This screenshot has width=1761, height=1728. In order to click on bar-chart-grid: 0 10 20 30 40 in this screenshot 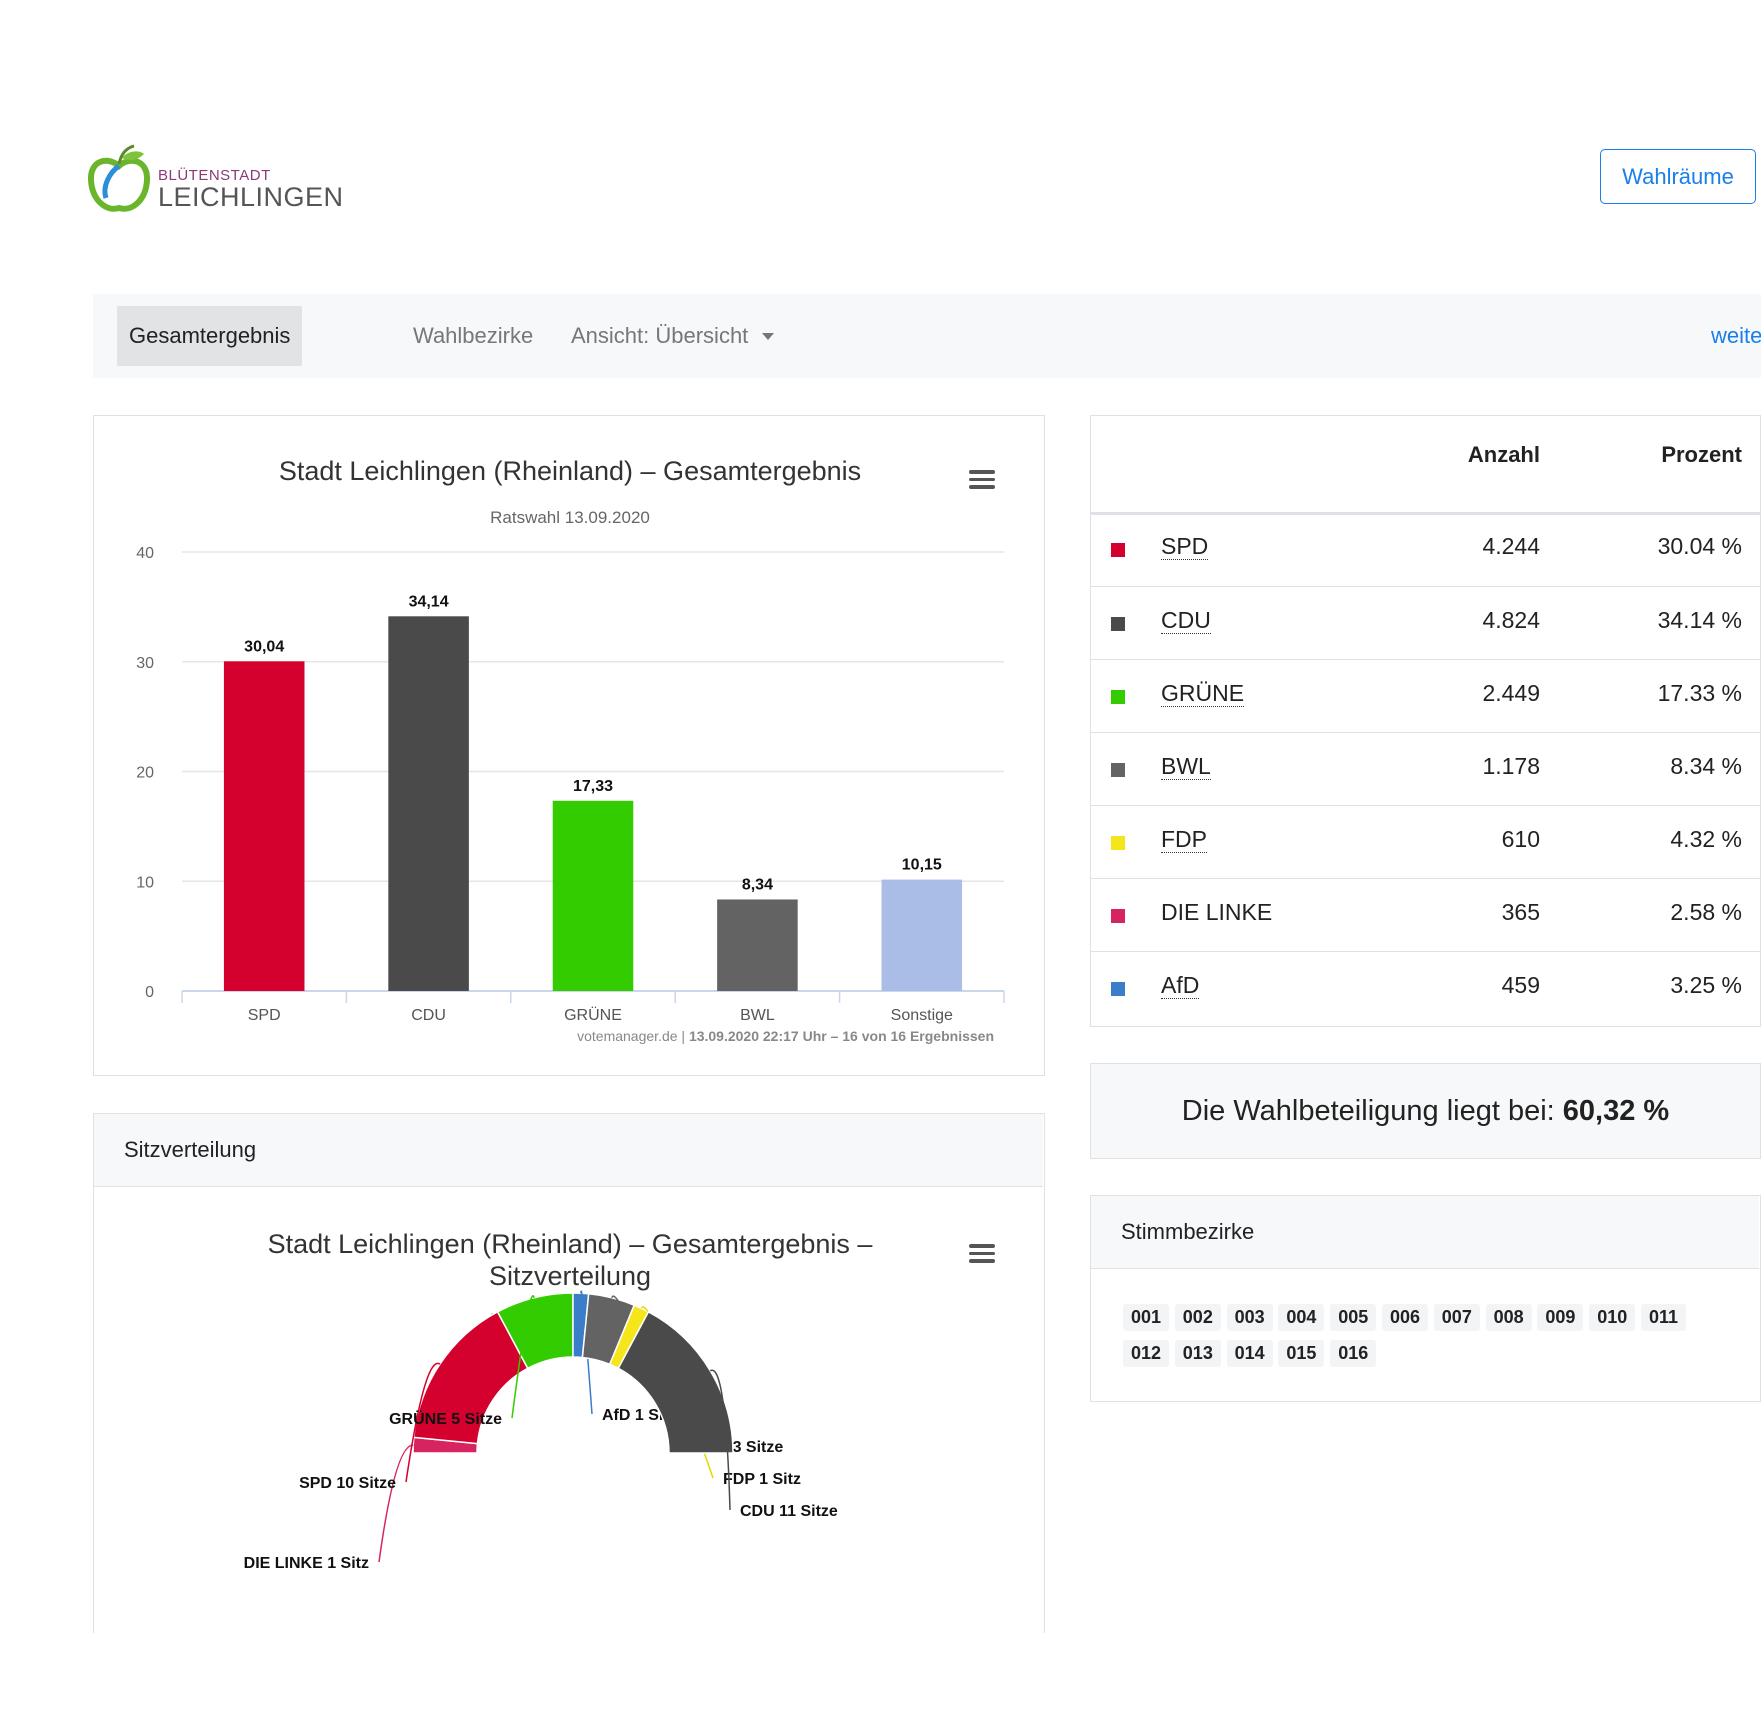, I will do `click(570, 774)`.